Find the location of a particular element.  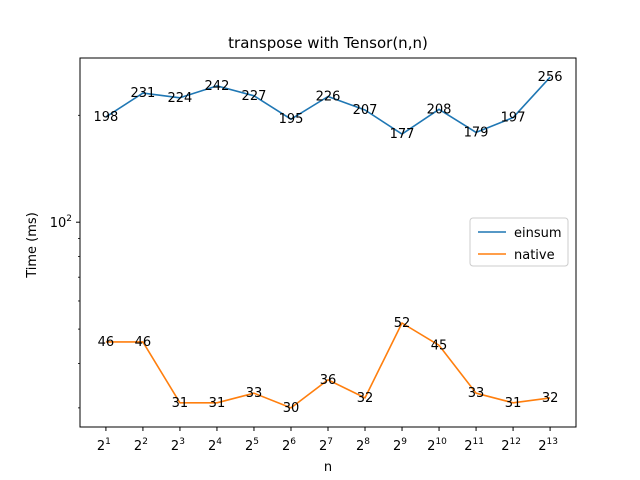

data-label-einsum: 198 is located at coordinates (105, 117).